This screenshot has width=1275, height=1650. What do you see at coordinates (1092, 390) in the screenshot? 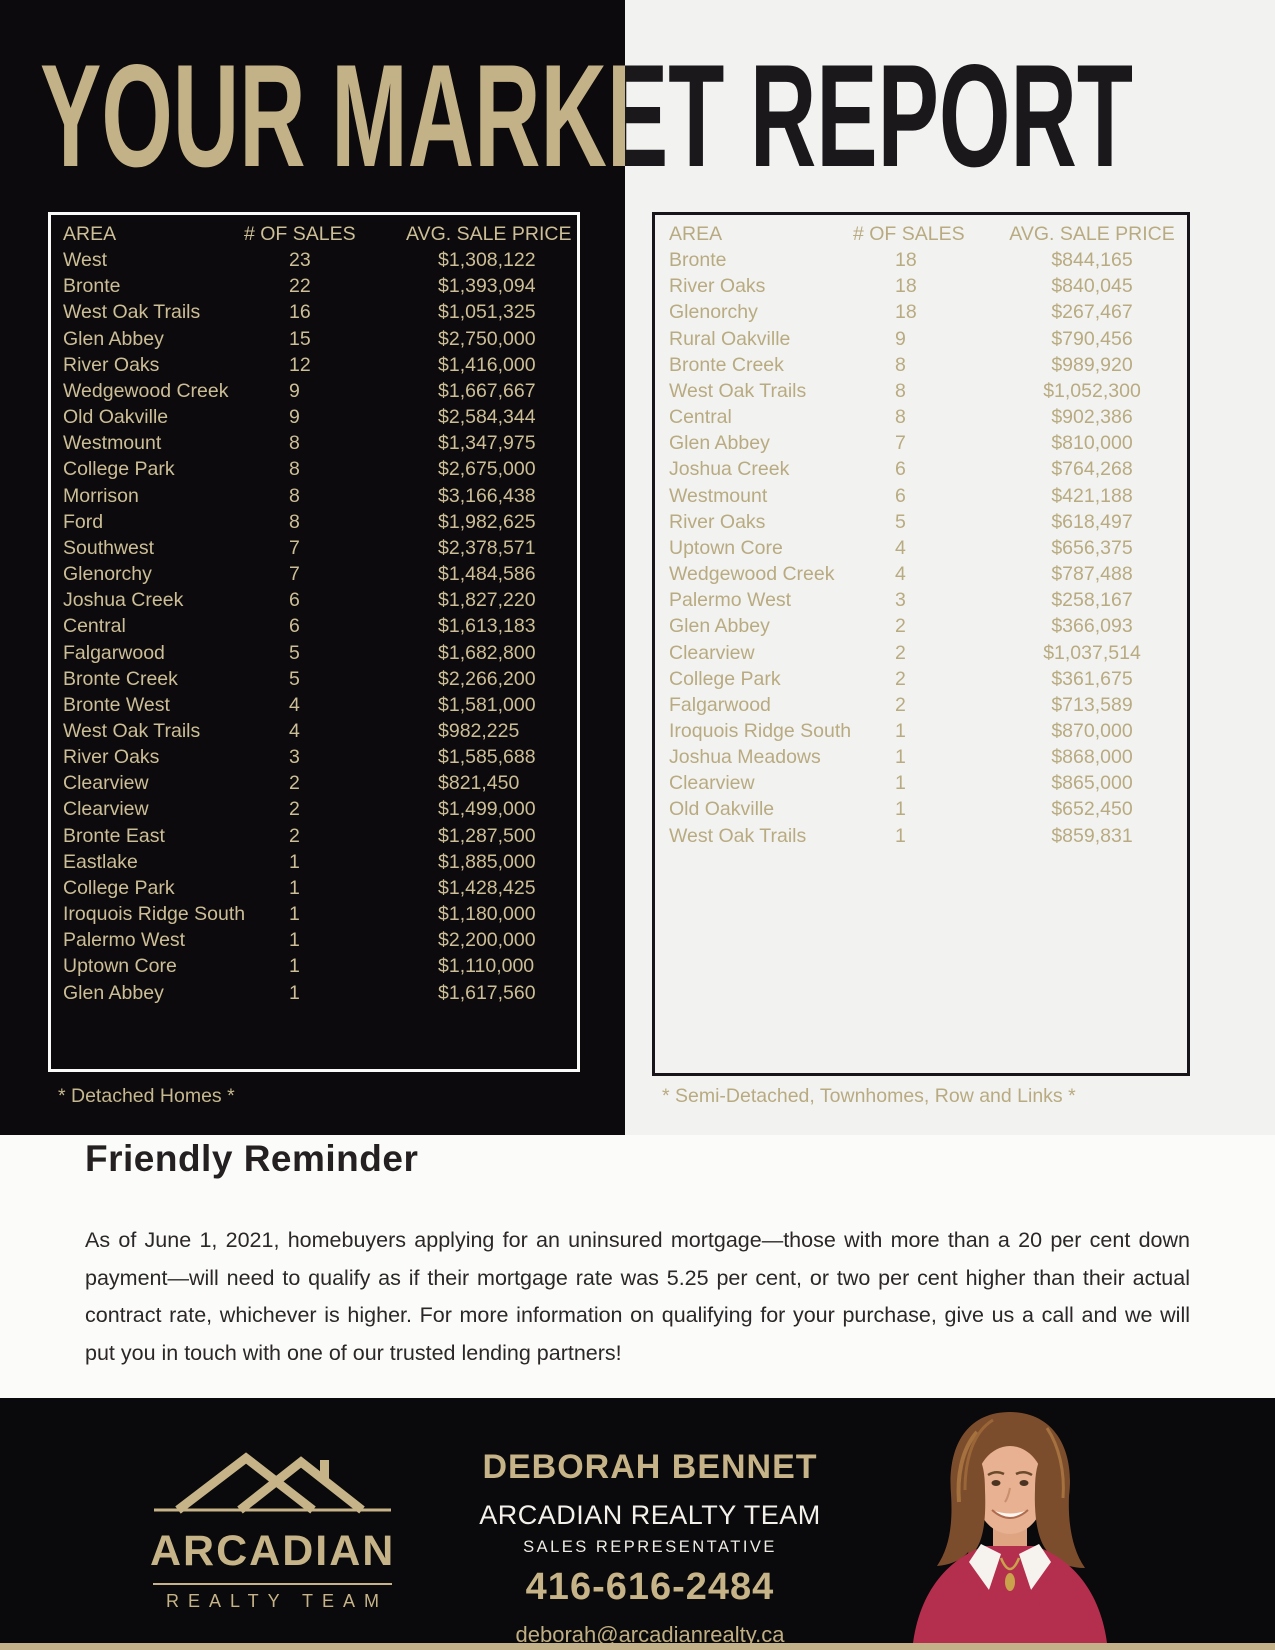
I see `cell-price: $1,052,300` at bounding box center [1092, 390].